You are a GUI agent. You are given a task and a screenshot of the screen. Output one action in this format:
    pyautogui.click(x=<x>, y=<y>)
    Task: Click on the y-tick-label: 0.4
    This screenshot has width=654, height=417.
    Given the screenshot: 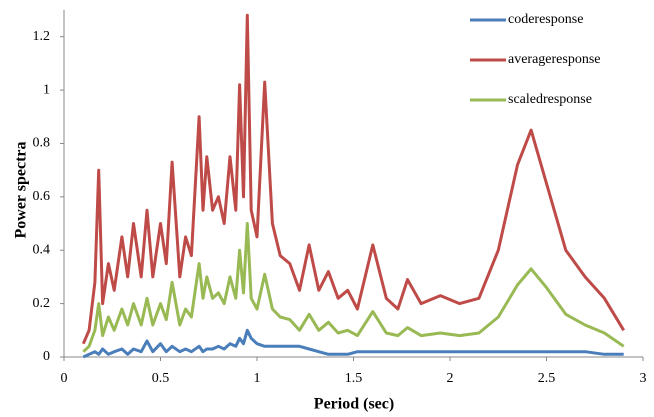 What is the action you would take?
    pyautogui.click(x=42, y=249)
    